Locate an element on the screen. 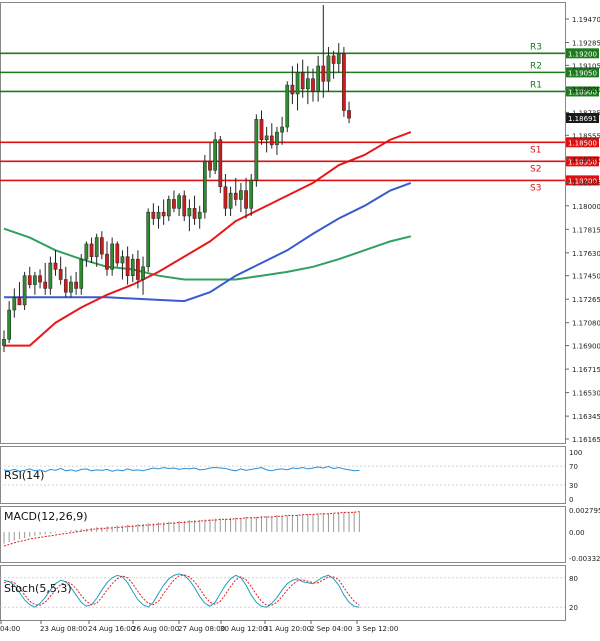 The image size is (600, 641). stoch-tick-label: 20 is located at coordinates (573, 608).